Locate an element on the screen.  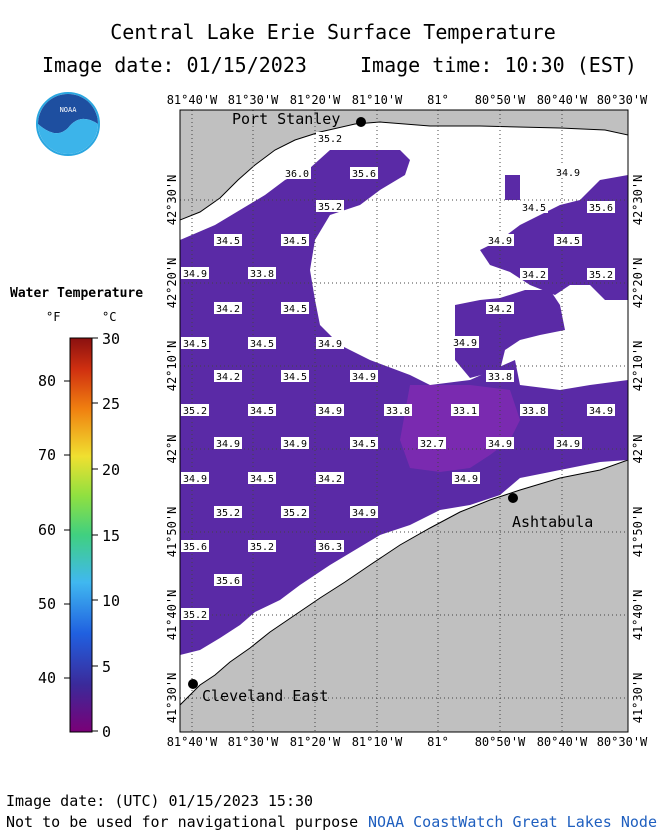
footer-credit: NOAA CoastWatch Great Lakes Node is located at coordinates (512, 822).